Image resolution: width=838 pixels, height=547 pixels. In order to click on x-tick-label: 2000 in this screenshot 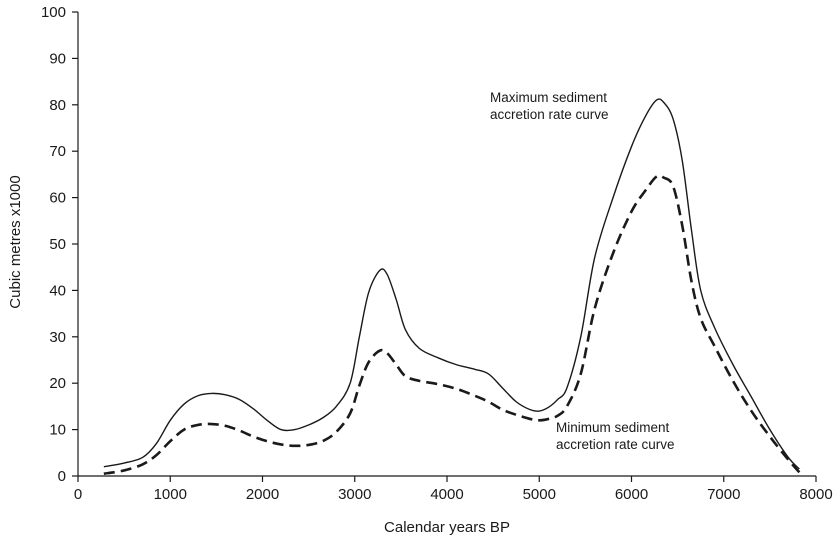, I will do `click(262, 494)`.